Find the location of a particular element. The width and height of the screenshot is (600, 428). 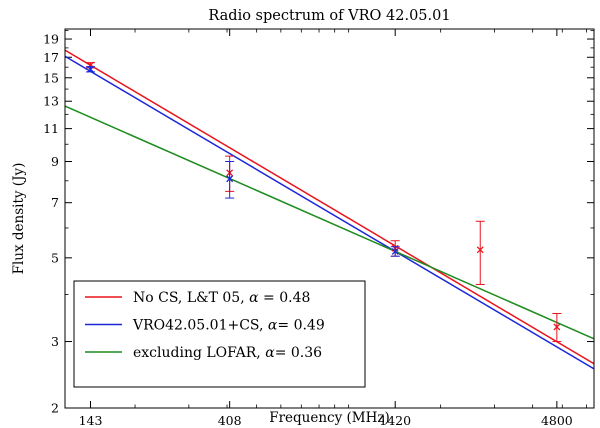

y-tick-label: 13 is located at coordinates (51, 101).